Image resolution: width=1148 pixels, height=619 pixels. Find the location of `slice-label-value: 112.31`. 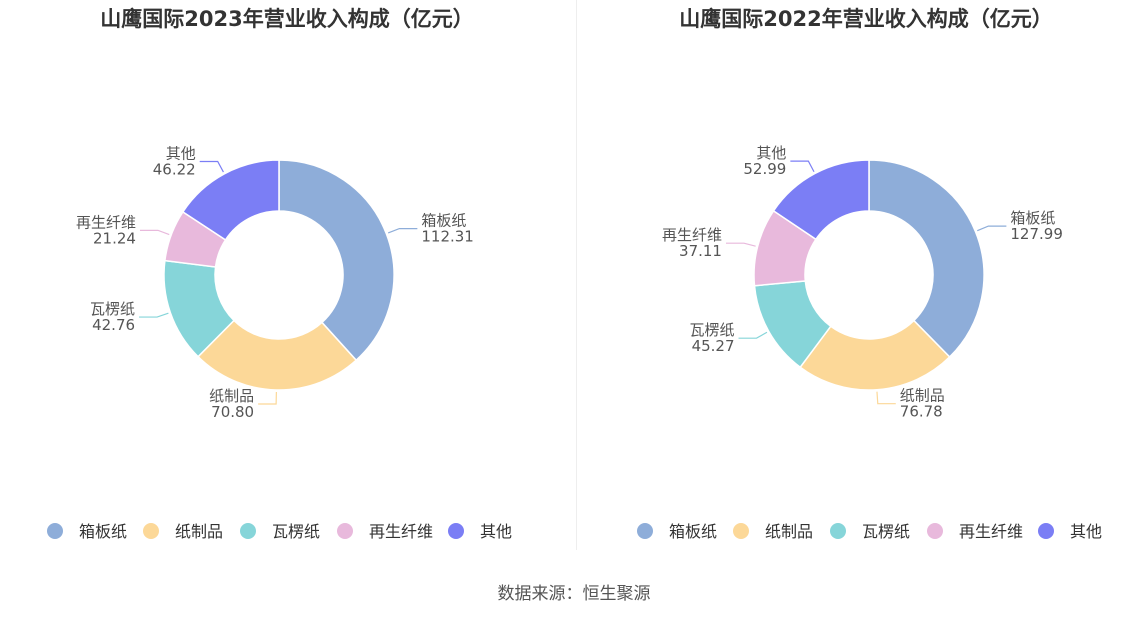

slice-label-value: 112.31 is located at coordinates (447, 237).